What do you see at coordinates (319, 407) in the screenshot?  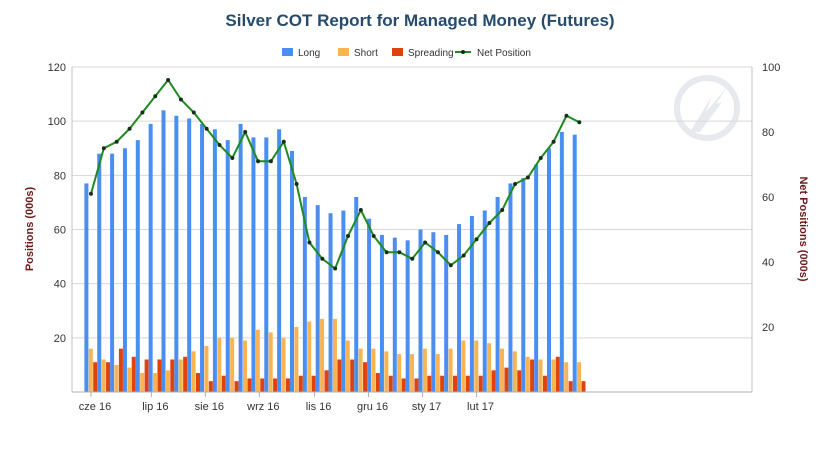 I see `x-tick-label: lis 16` at bounding box center [319, 407].